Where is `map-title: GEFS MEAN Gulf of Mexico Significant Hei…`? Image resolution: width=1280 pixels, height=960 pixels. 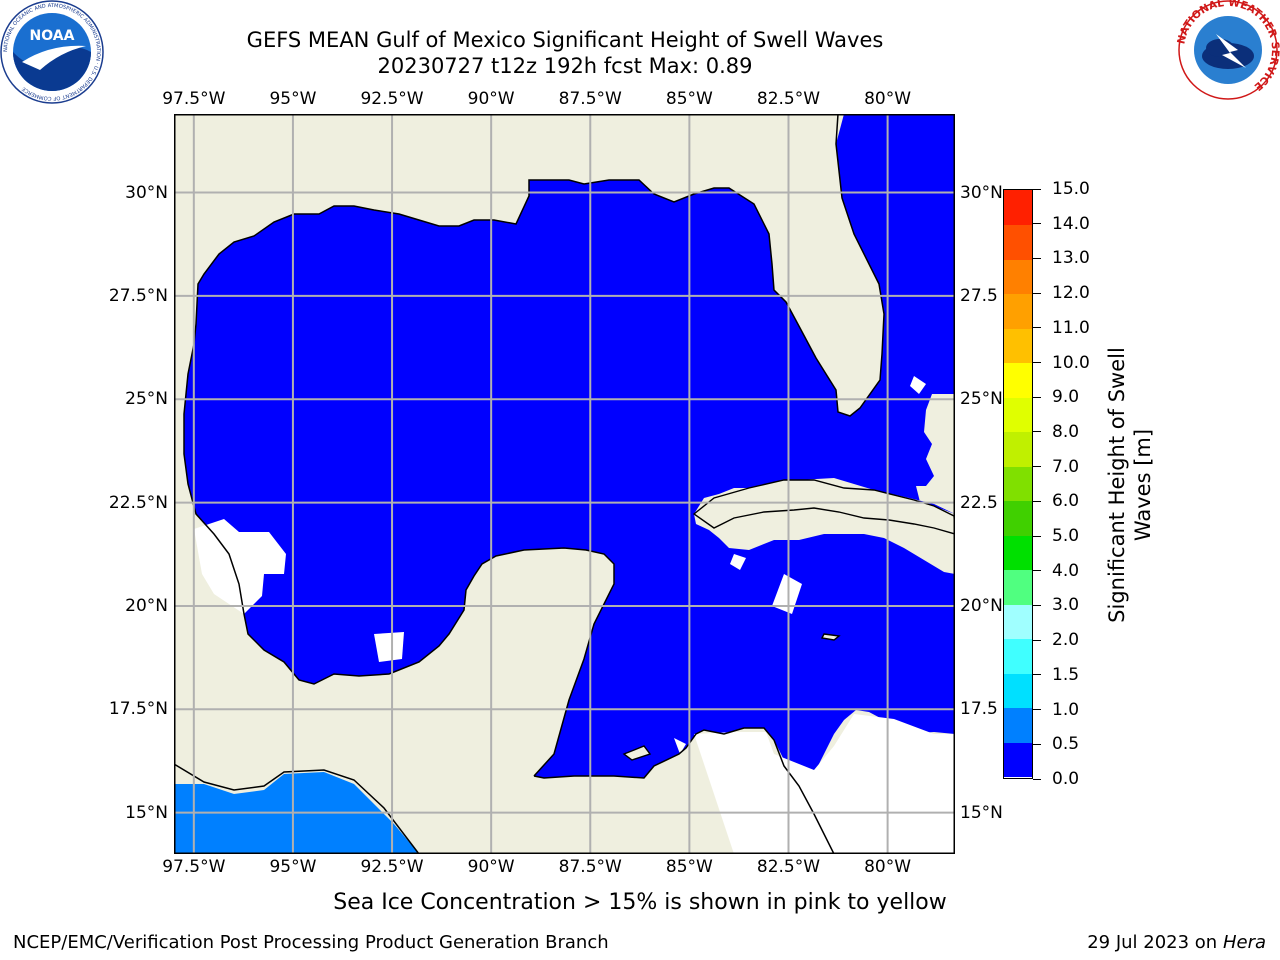
map-title: GEFS MEAN Gulf of Mexico Significant Hei… is located at coordinates (565, 40).